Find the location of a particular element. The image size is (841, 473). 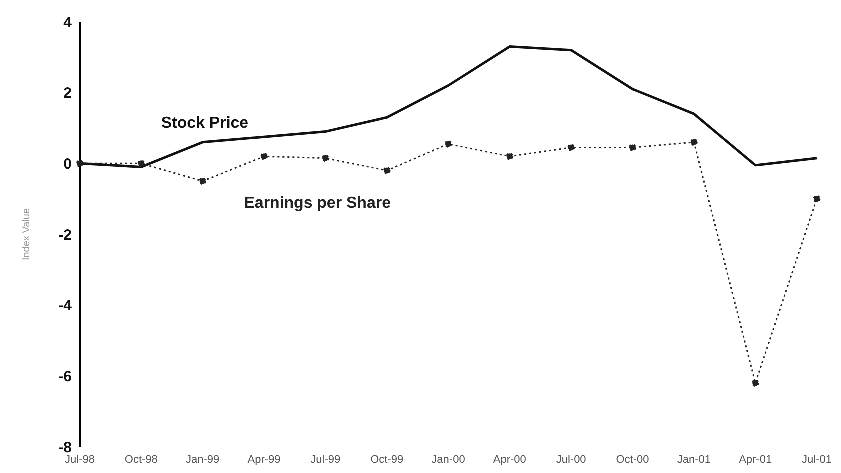

x-tick-label: Jan-01 is located at coordinates (694, 460).